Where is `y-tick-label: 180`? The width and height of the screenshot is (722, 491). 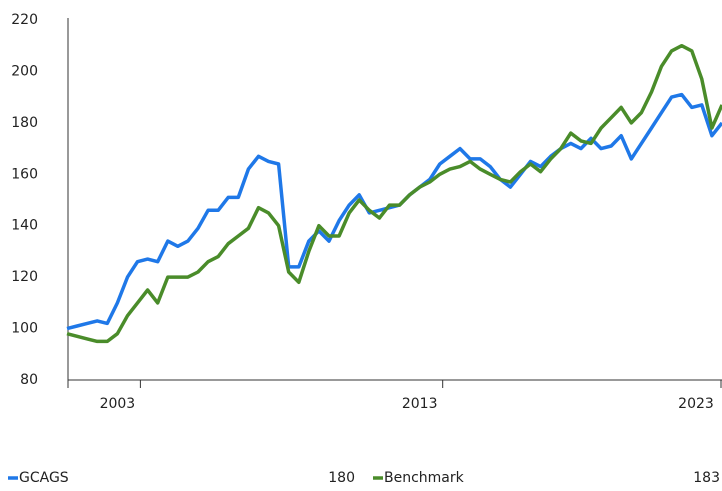
y-tick-label: 180 is located at coordinates (24, 123).